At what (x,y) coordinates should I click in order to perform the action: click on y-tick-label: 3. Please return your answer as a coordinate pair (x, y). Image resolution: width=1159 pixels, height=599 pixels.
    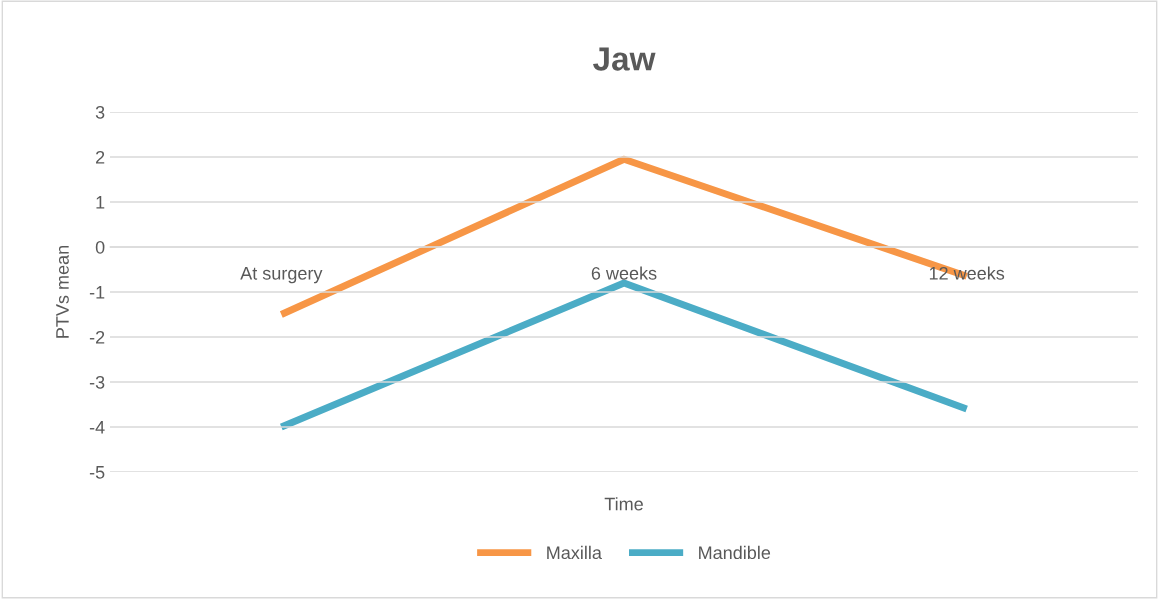
    Looking at the image, I should click on (100, 112).